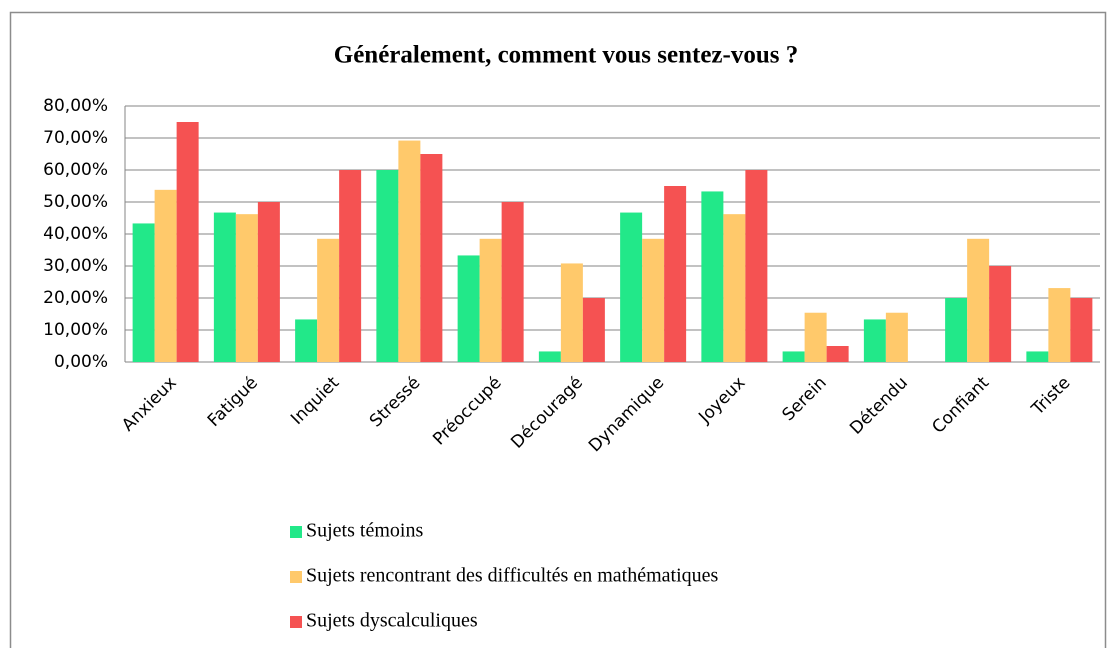 The height and width of the screenshot is (648, 1116). Describe the element at coordinates (364, 531) in the screenshot. I see `legend-label: Sujets témoins` at that location.